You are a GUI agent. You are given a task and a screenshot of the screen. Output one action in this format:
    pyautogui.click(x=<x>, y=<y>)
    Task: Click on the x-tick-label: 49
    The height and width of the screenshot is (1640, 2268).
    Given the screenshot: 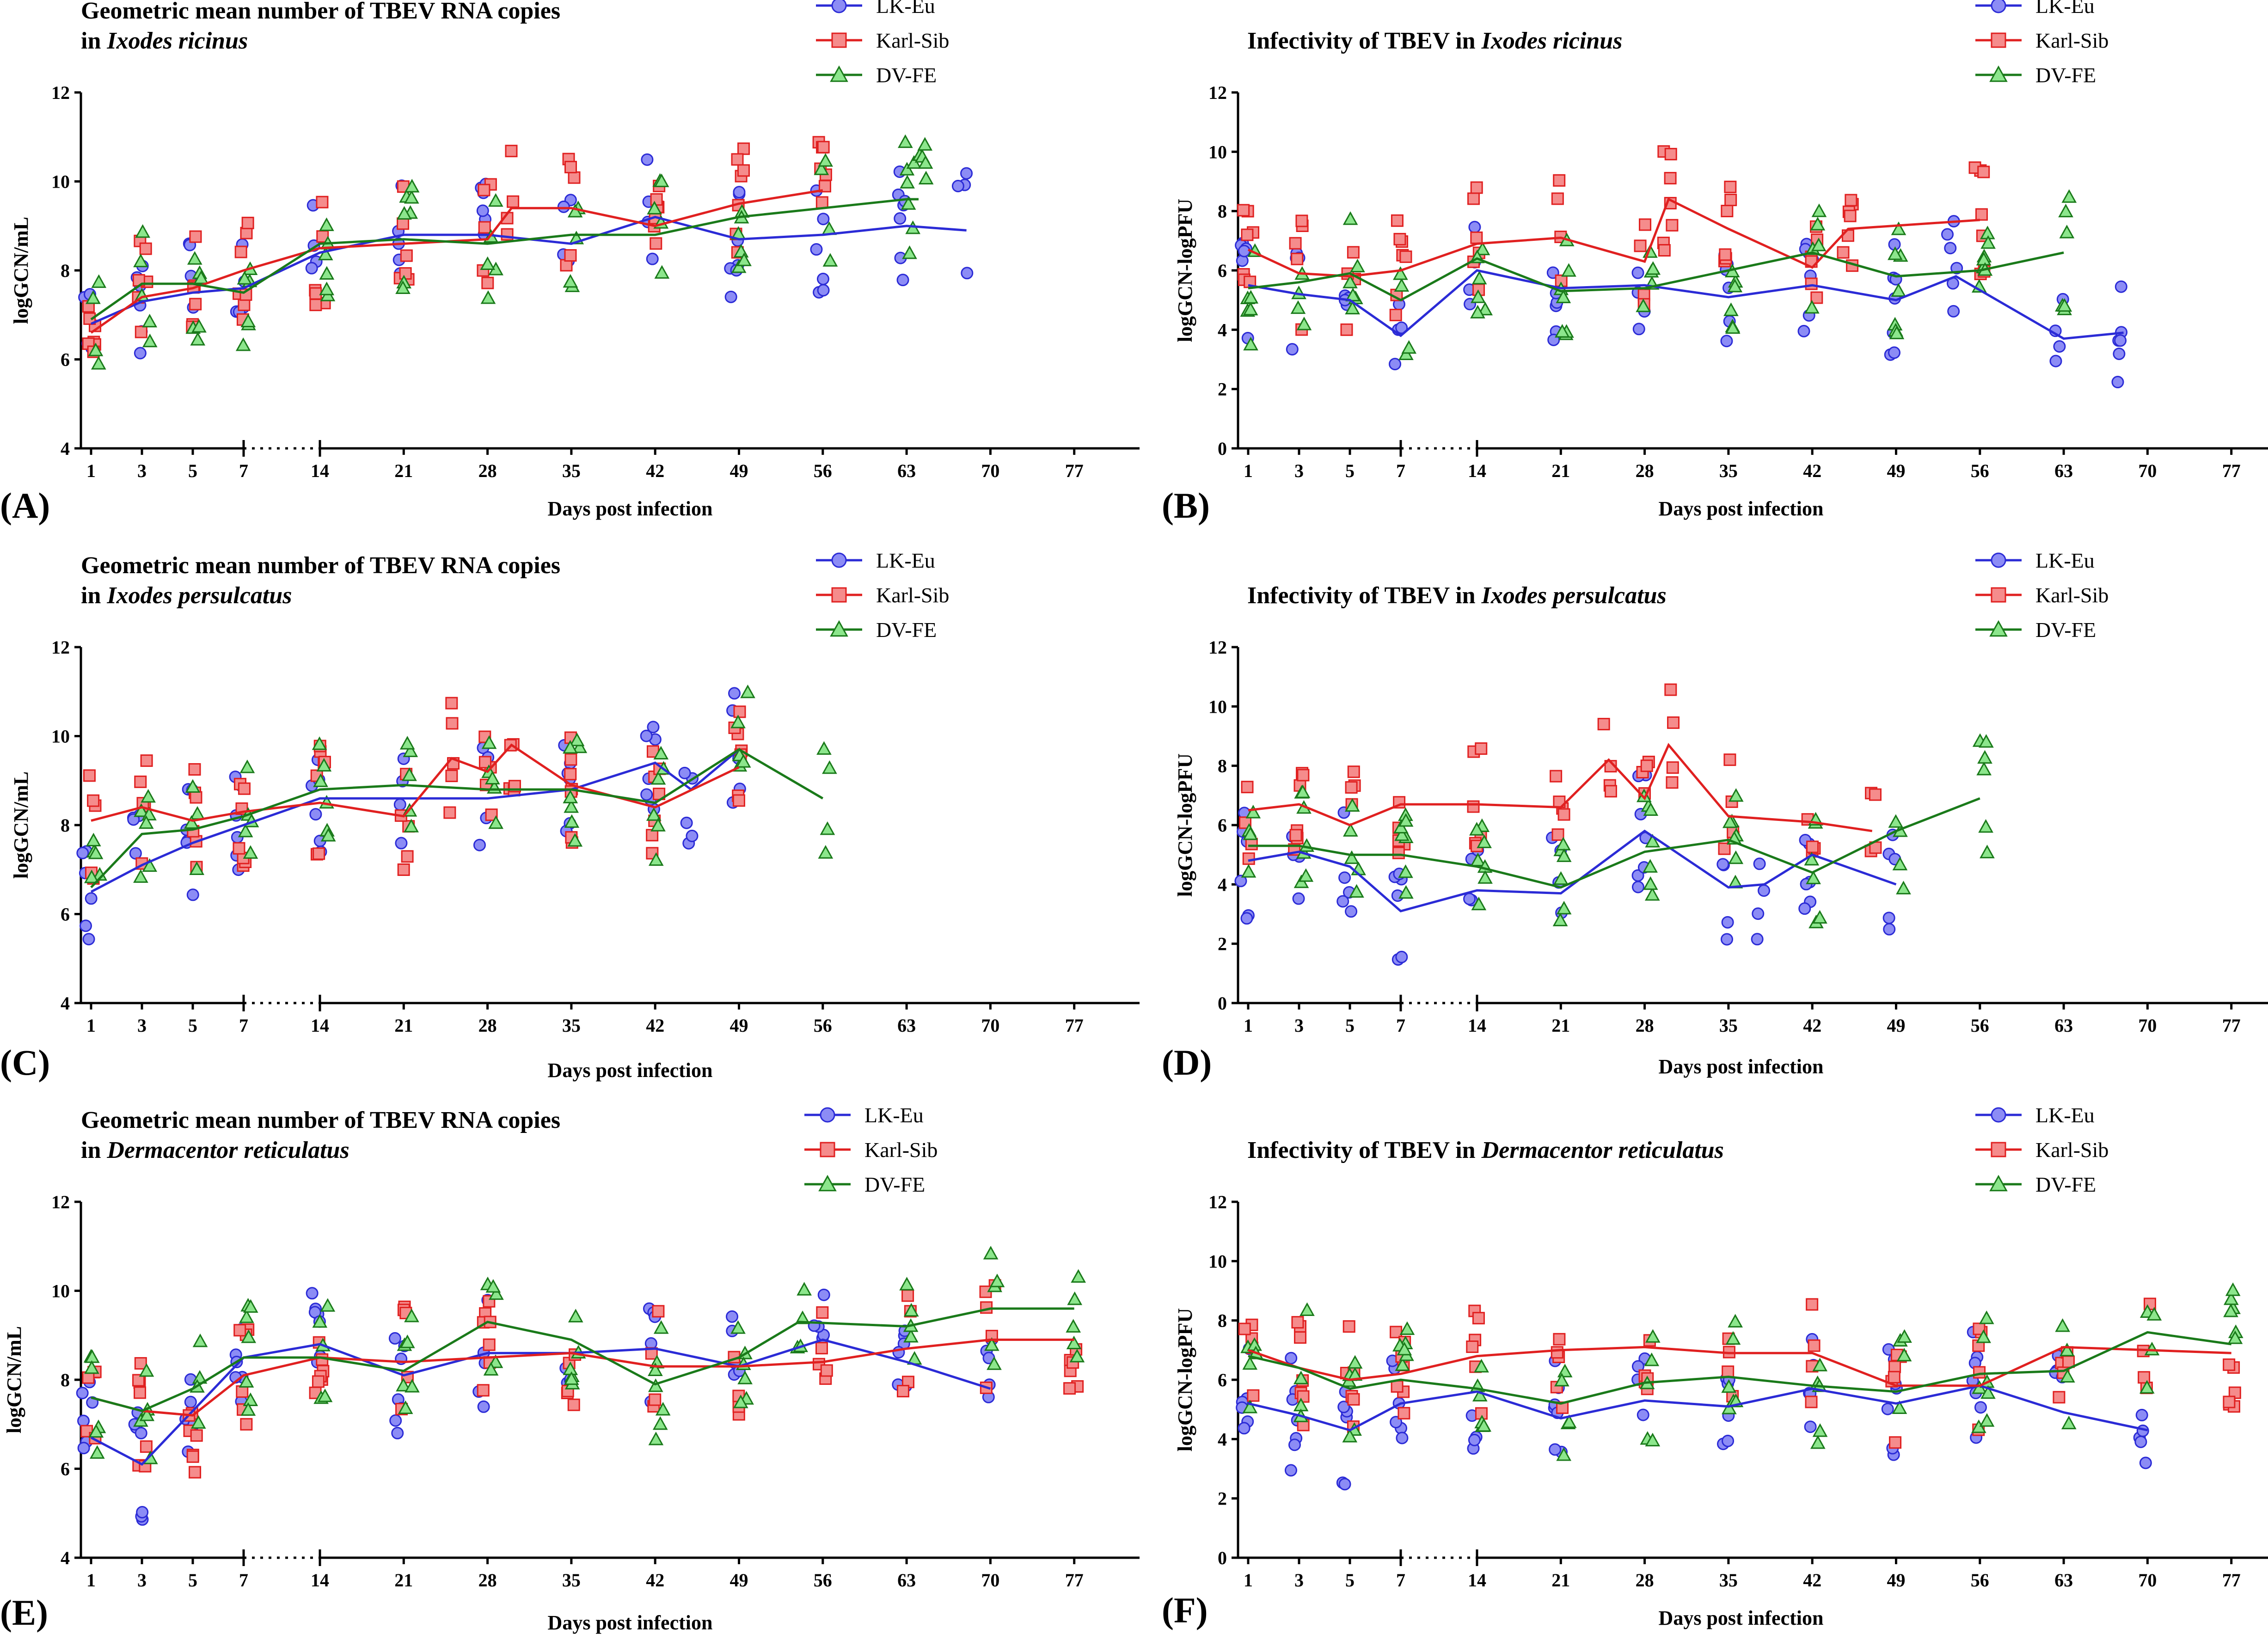 What is the action you would take?
    pyautogui.click(x=1897, y=1026)
    